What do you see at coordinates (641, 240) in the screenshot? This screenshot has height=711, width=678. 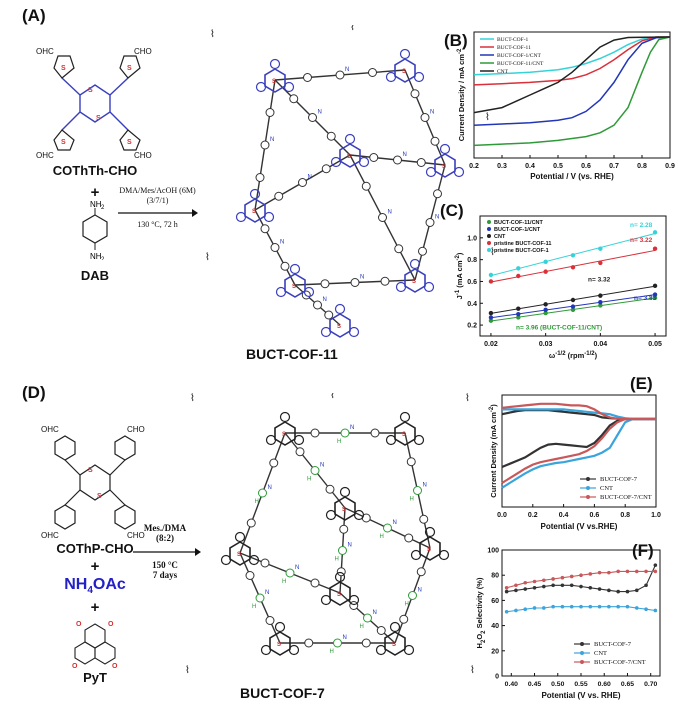 I see `n-annotation: n= 3.22` at bounding box center [641, 240].